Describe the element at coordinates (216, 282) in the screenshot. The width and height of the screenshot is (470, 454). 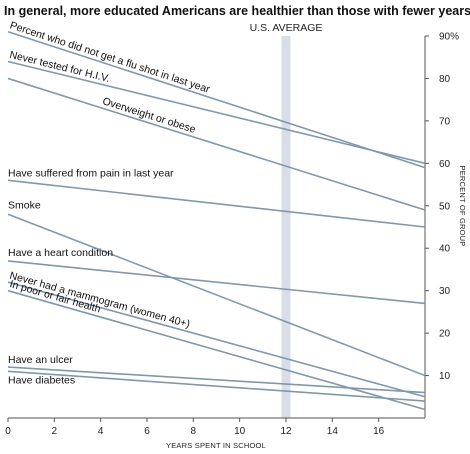
I see `series-line-have-a-heart-condition` at that location.